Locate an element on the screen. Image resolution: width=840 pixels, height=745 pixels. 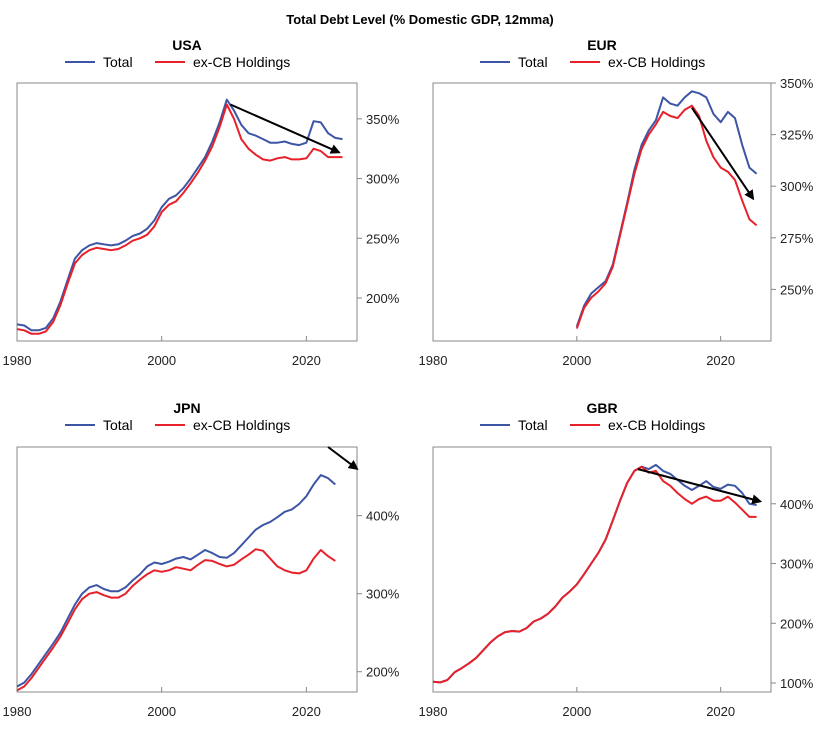
legend-jpn: Total ex-CB Holdings is located at coordinates (177, 425).